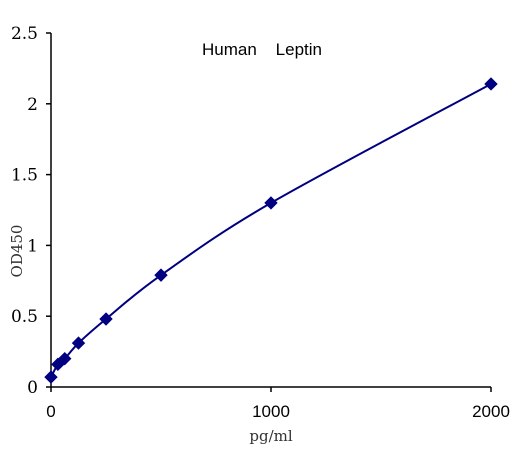 The image size is (524, 449). Describe the element at coordinates (24, 176) in the screenshot. I see `y-tick-label: 1.5` at that location.